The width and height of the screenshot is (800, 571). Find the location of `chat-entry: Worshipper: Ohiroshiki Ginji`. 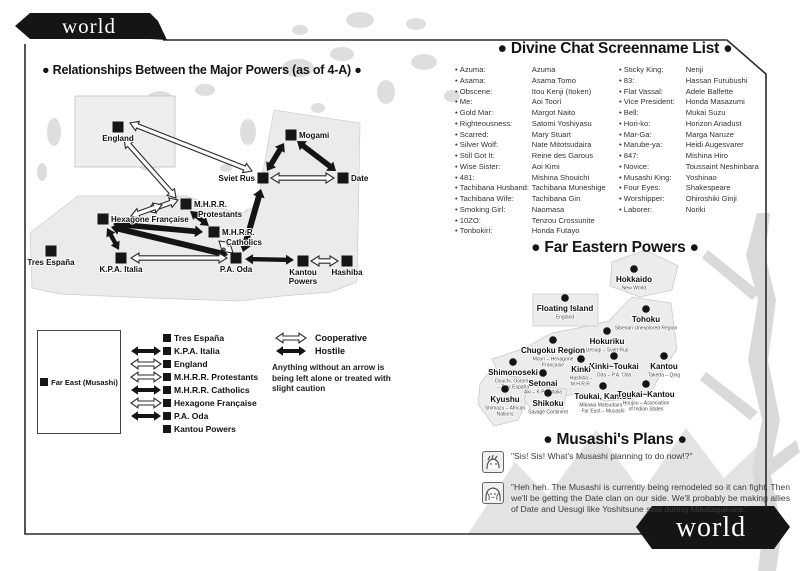

chat-entry: Worshipper: Ohiroshiki Ginji is located at coordinates (696, 199).